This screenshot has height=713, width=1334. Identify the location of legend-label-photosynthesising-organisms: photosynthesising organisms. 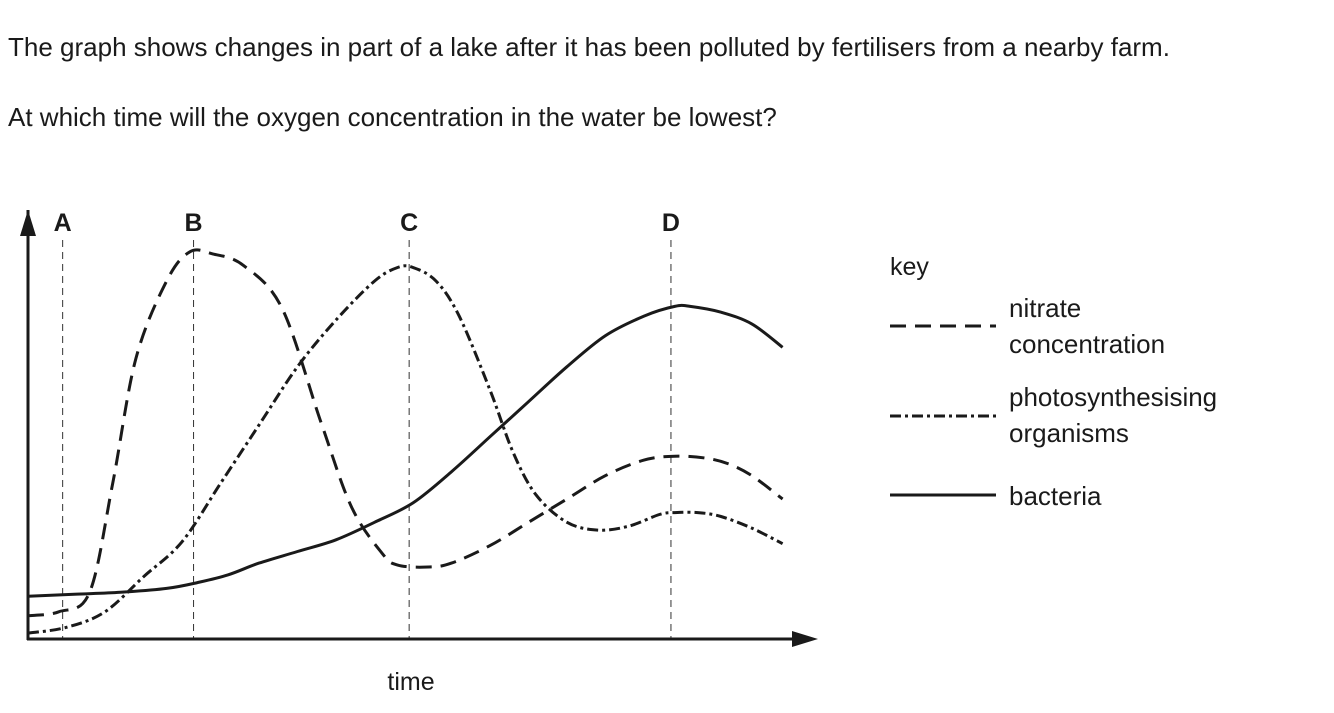
(1113, 415).